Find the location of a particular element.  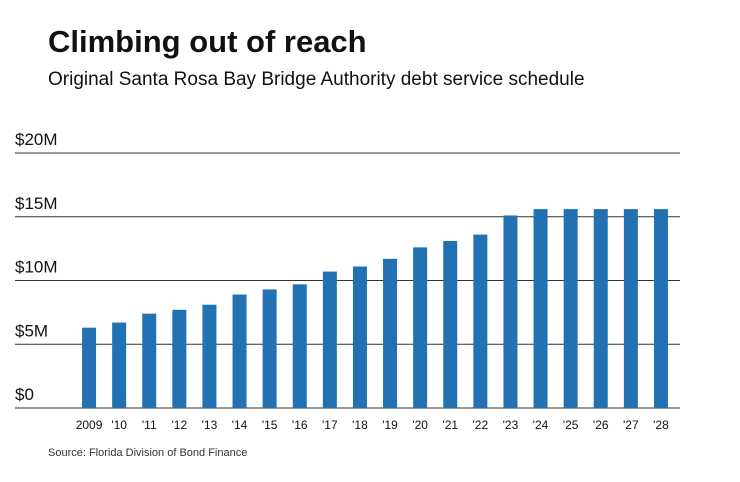

x-tick-label: '15 is located at coordinates (270, 425).